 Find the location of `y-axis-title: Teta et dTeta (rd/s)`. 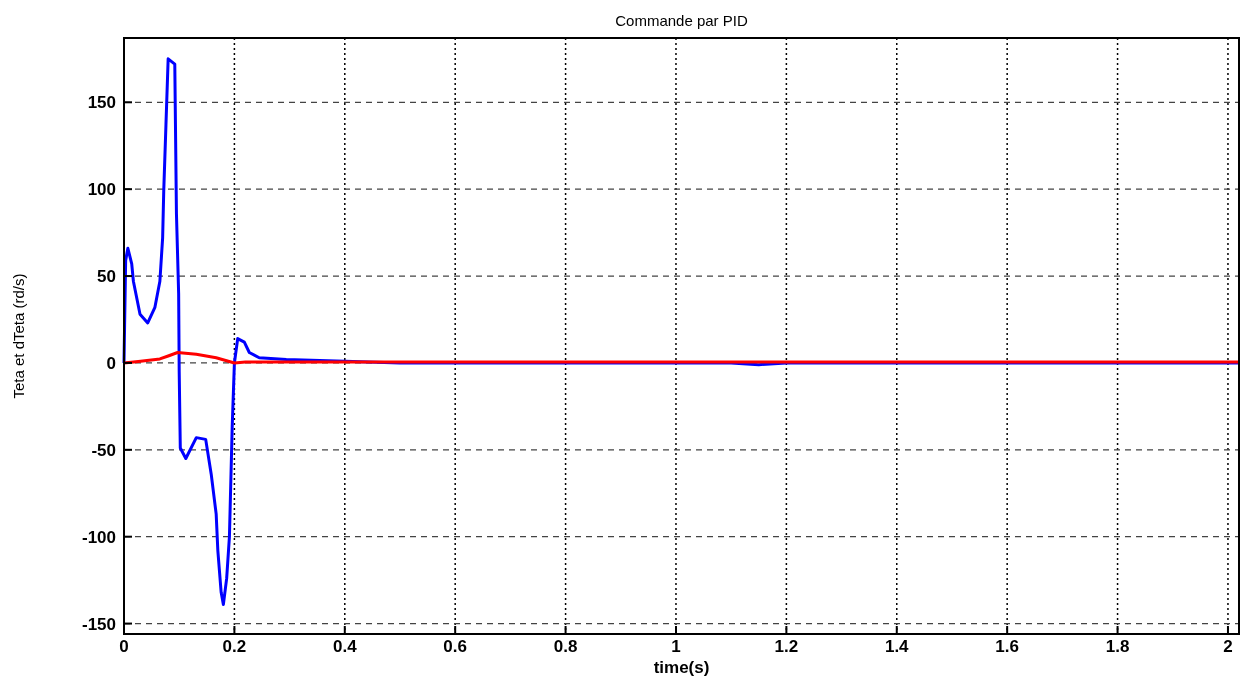

y-axis-title: Teta et dTeta (rd/s) is located at coordinates (18, 336).